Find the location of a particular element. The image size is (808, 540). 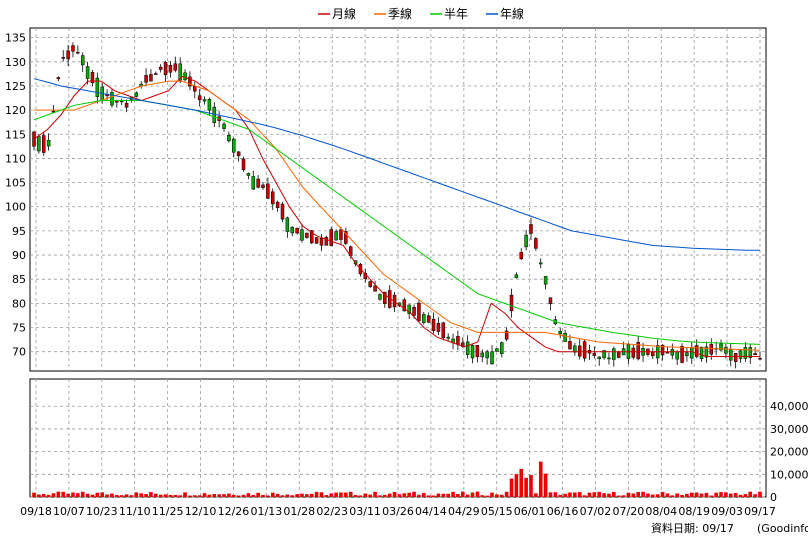

price-tick-label: 95 is located at coordinates (19, 231).